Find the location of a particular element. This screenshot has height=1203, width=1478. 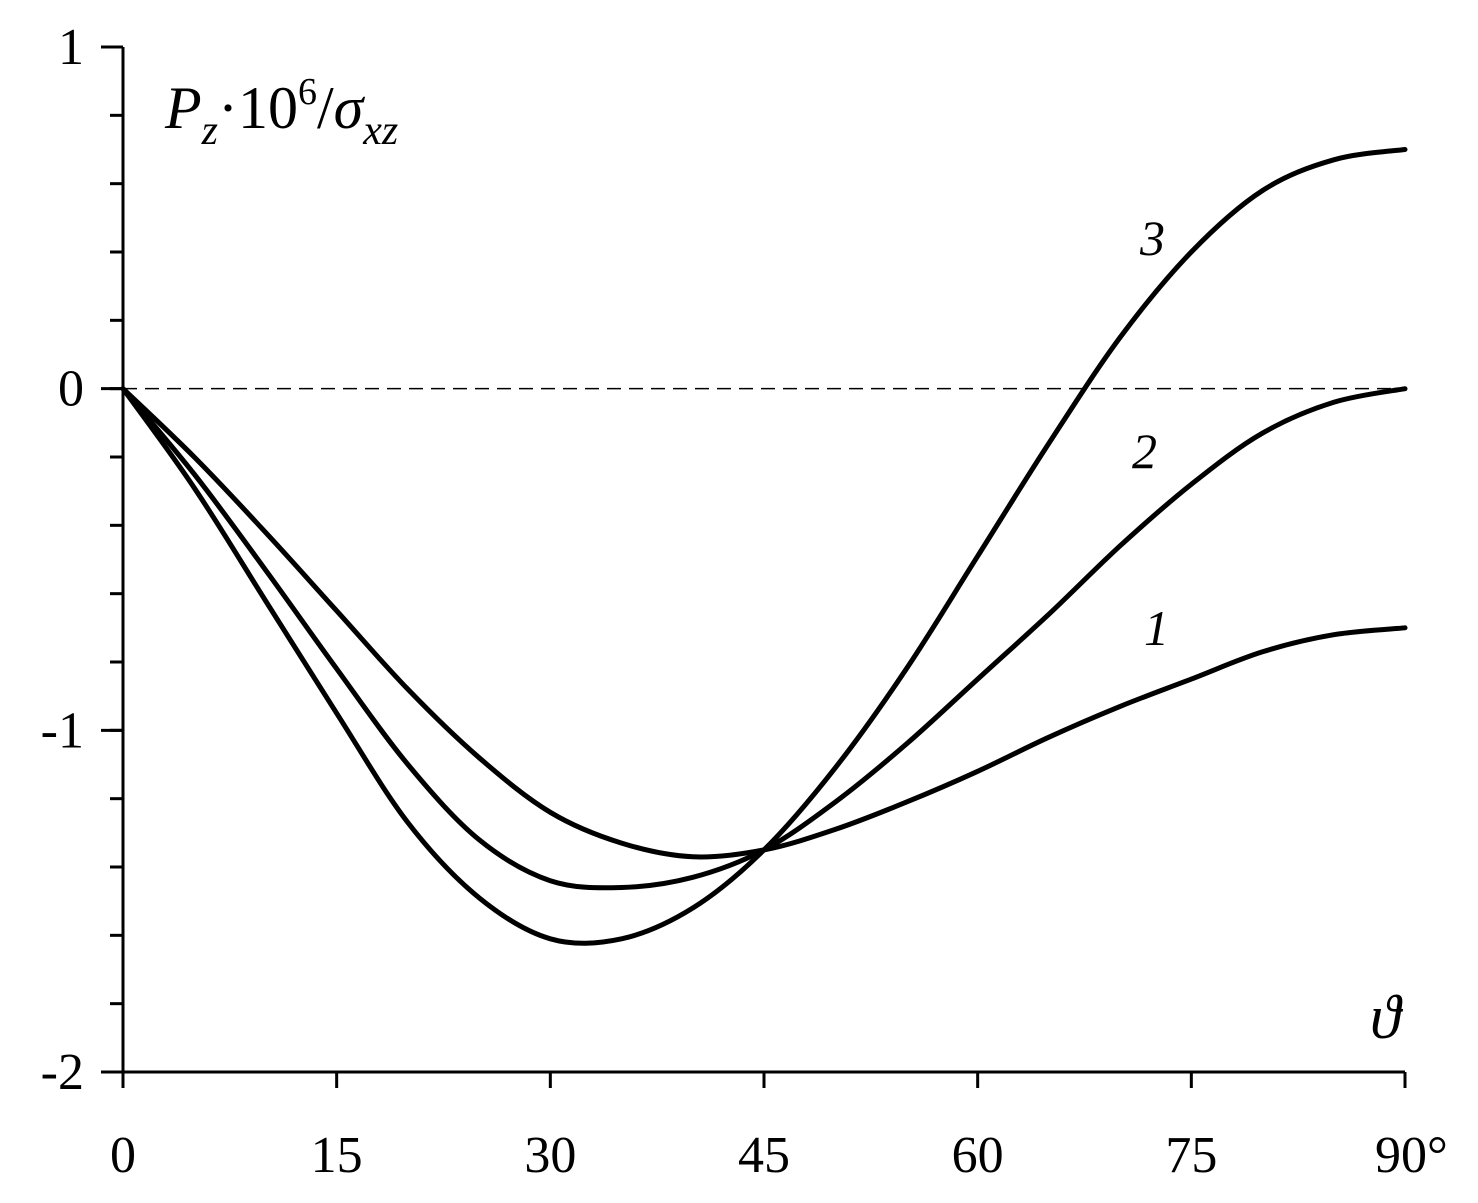

x-tick-label: 0 is located at coordinates (123, 1155).